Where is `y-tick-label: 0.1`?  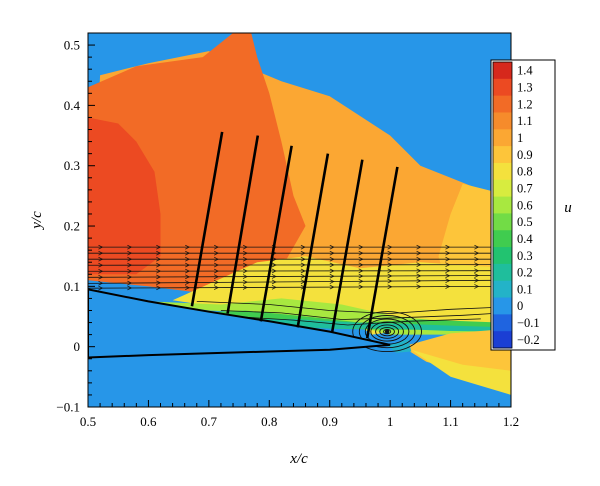 y-tick-label: 0.1 is located at coordinates (72, 286).